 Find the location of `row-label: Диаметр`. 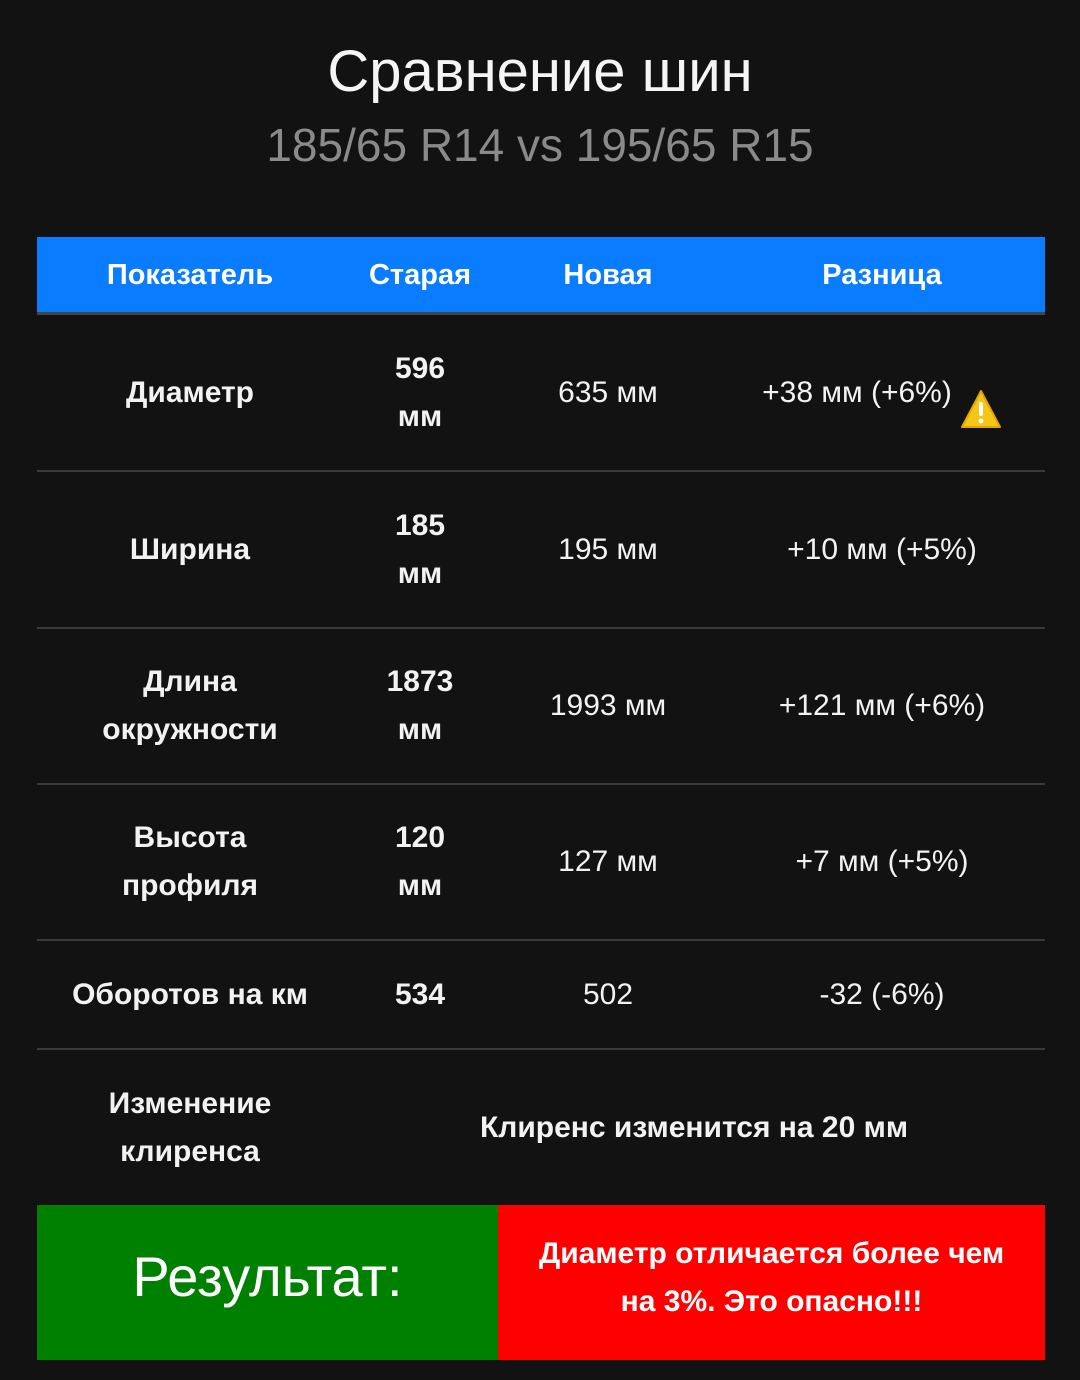

row-label: Диаметр is located at coordinates (190, 392).